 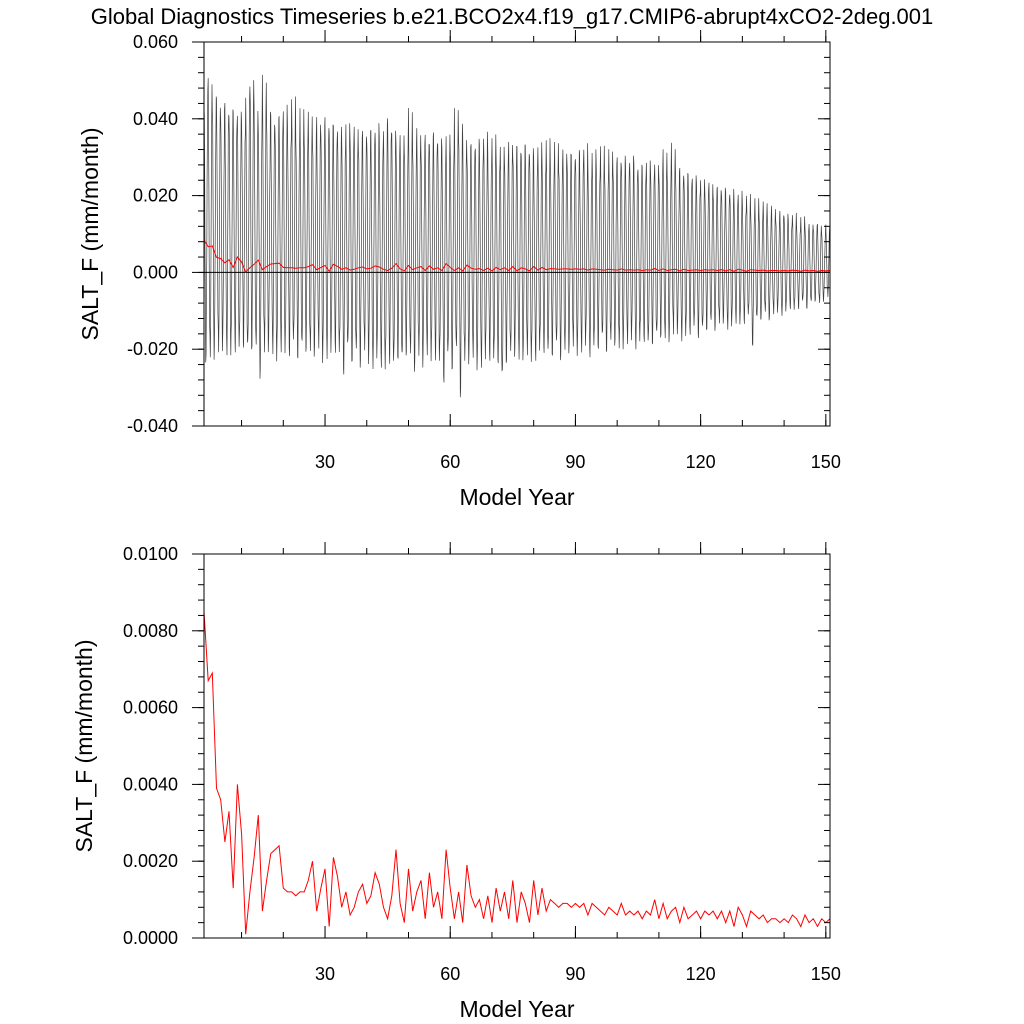 What do you see at coordinates (152, 349) in the screenshot?
I see `y-tick-label: -0.020` at bounding box center [152, 349].